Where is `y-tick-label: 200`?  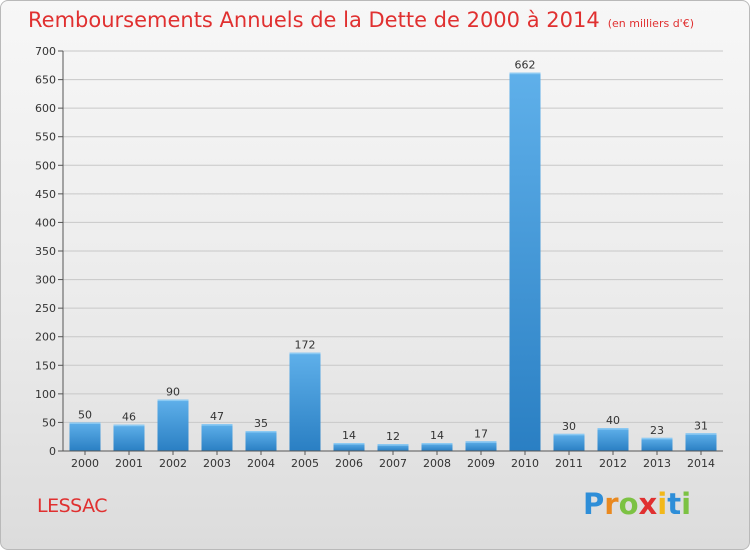
y-tick-label: 200 is located at coordinates (45, 337).